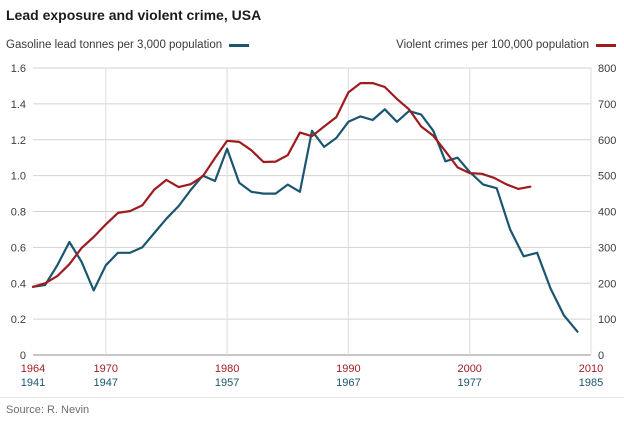  What do you see at coordinates (607, 284) in the screenshot?
I see `y-axis-label-right: 200` at bounding box center [607, 284].